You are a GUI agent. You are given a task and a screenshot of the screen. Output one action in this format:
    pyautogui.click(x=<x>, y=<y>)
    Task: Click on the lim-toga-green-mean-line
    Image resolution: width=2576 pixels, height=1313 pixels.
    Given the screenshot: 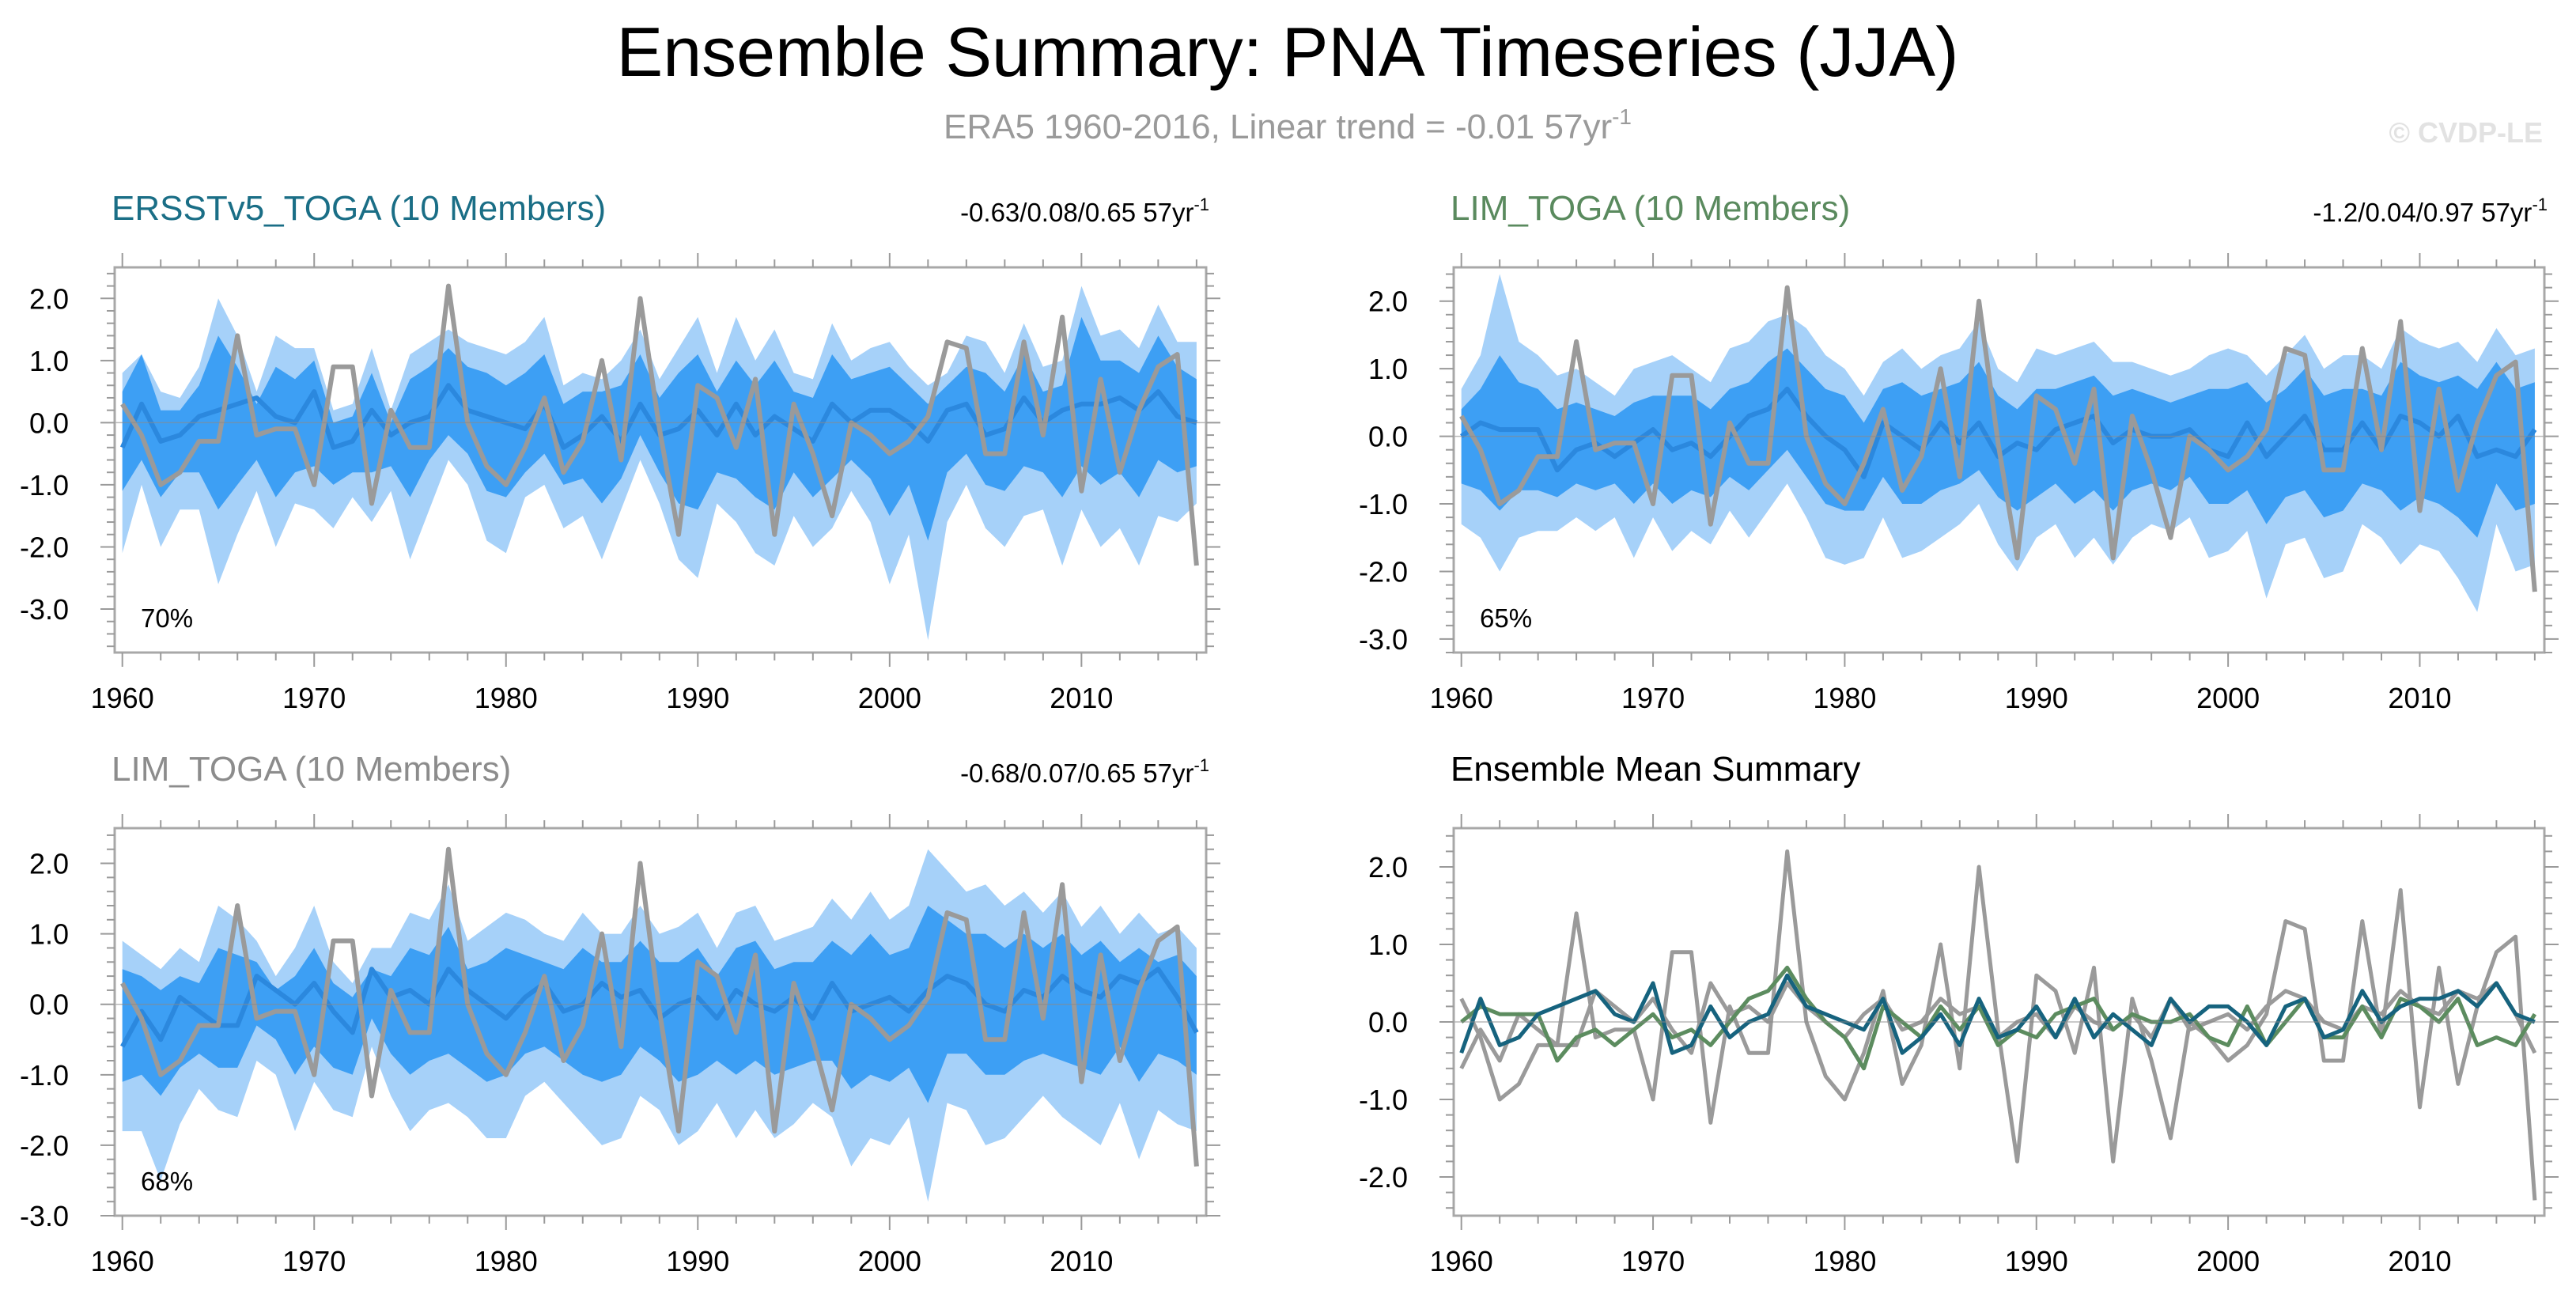 What is the action you would take?
    pyautogui.click(x=1999, y=1018)
    